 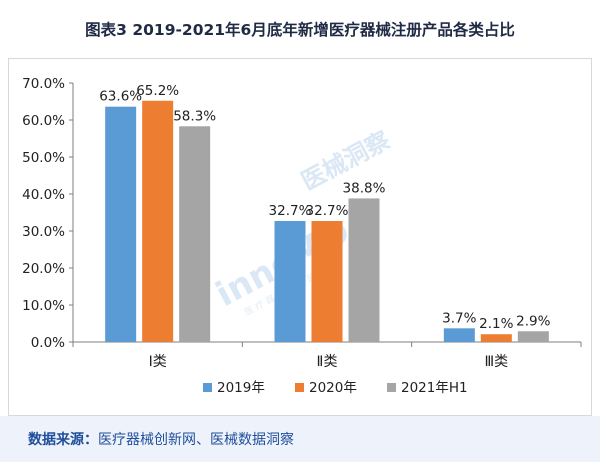 I want to click on data-label: 38.8%, so click(x=364, y=188).